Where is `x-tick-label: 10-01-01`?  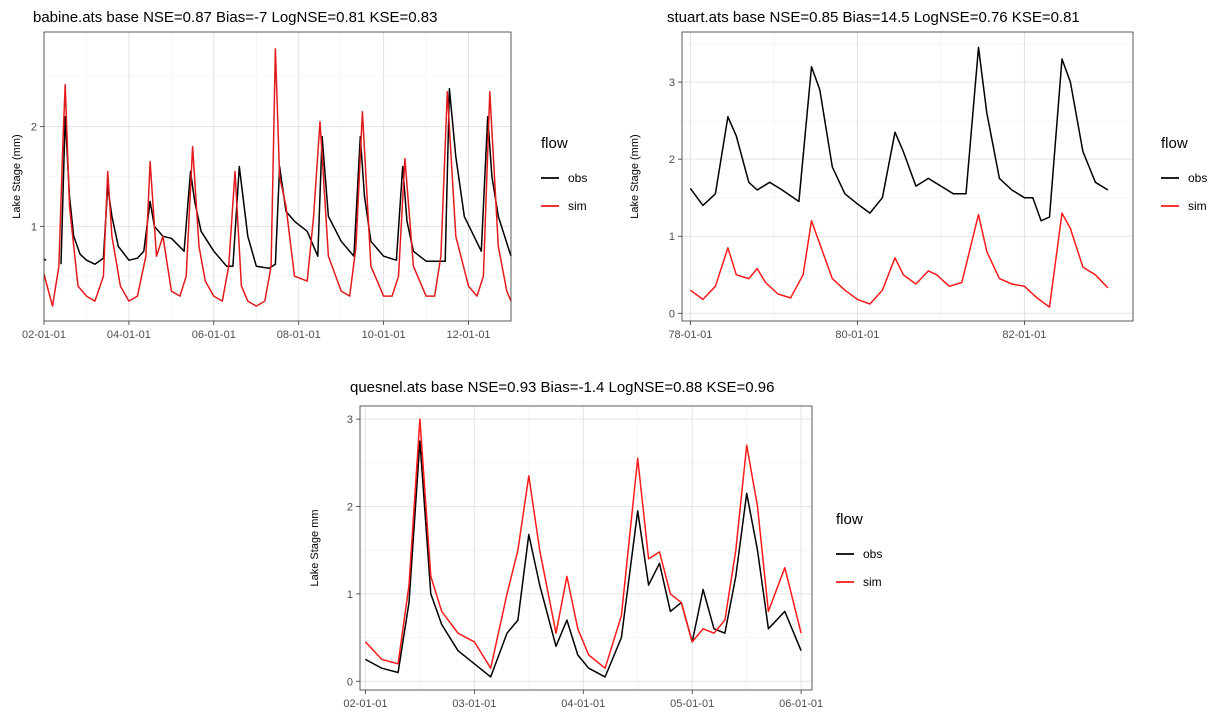
x-tick-label: 10-01-01 is located at coordinates (384, 335).